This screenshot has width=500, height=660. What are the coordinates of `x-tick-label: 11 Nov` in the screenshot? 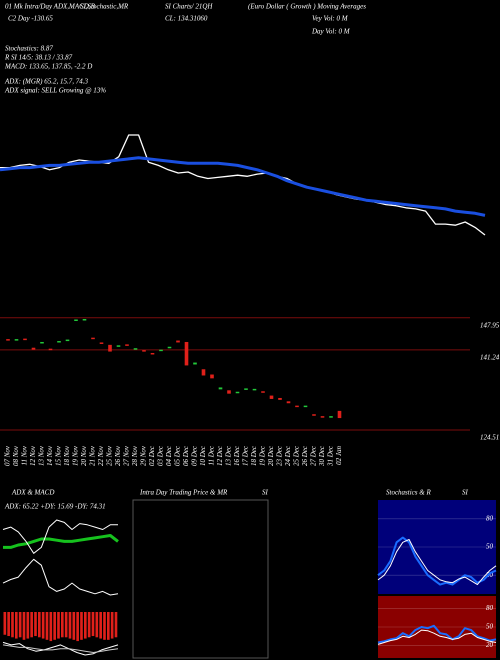 It's located at (25, 455).